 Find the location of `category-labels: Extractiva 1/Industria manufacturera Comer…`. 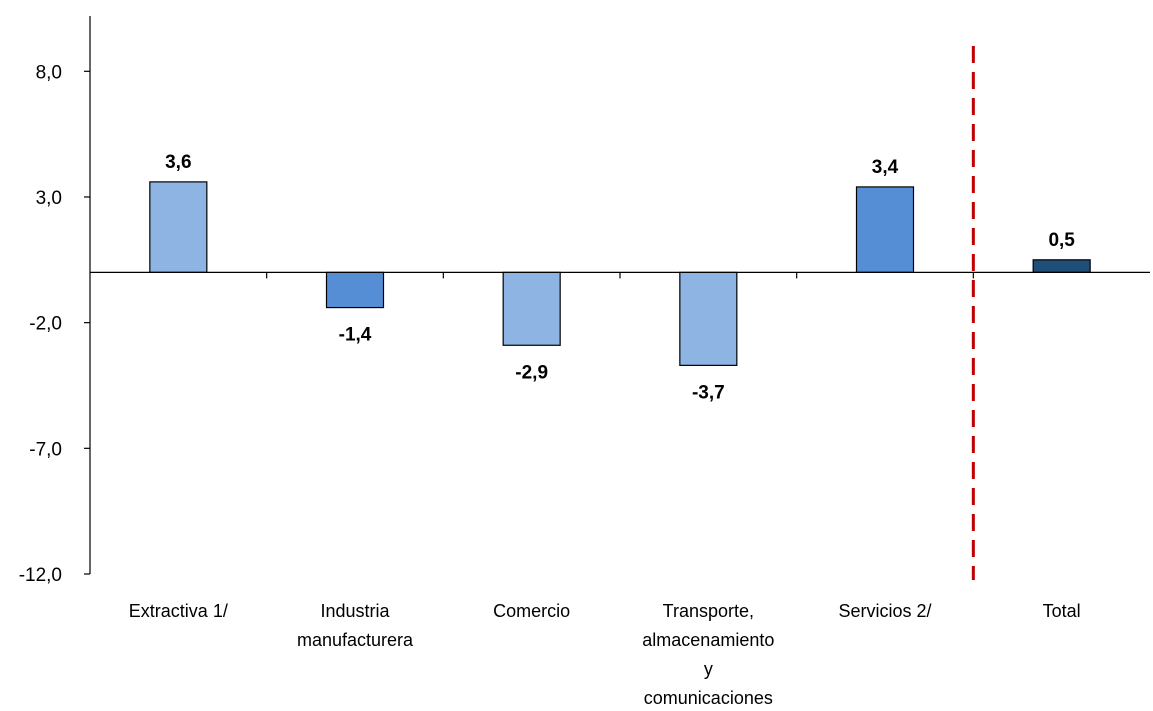

category-labels: Extractiva 1/Industria manufacturera Comer… is located at coordinates (605, 654).